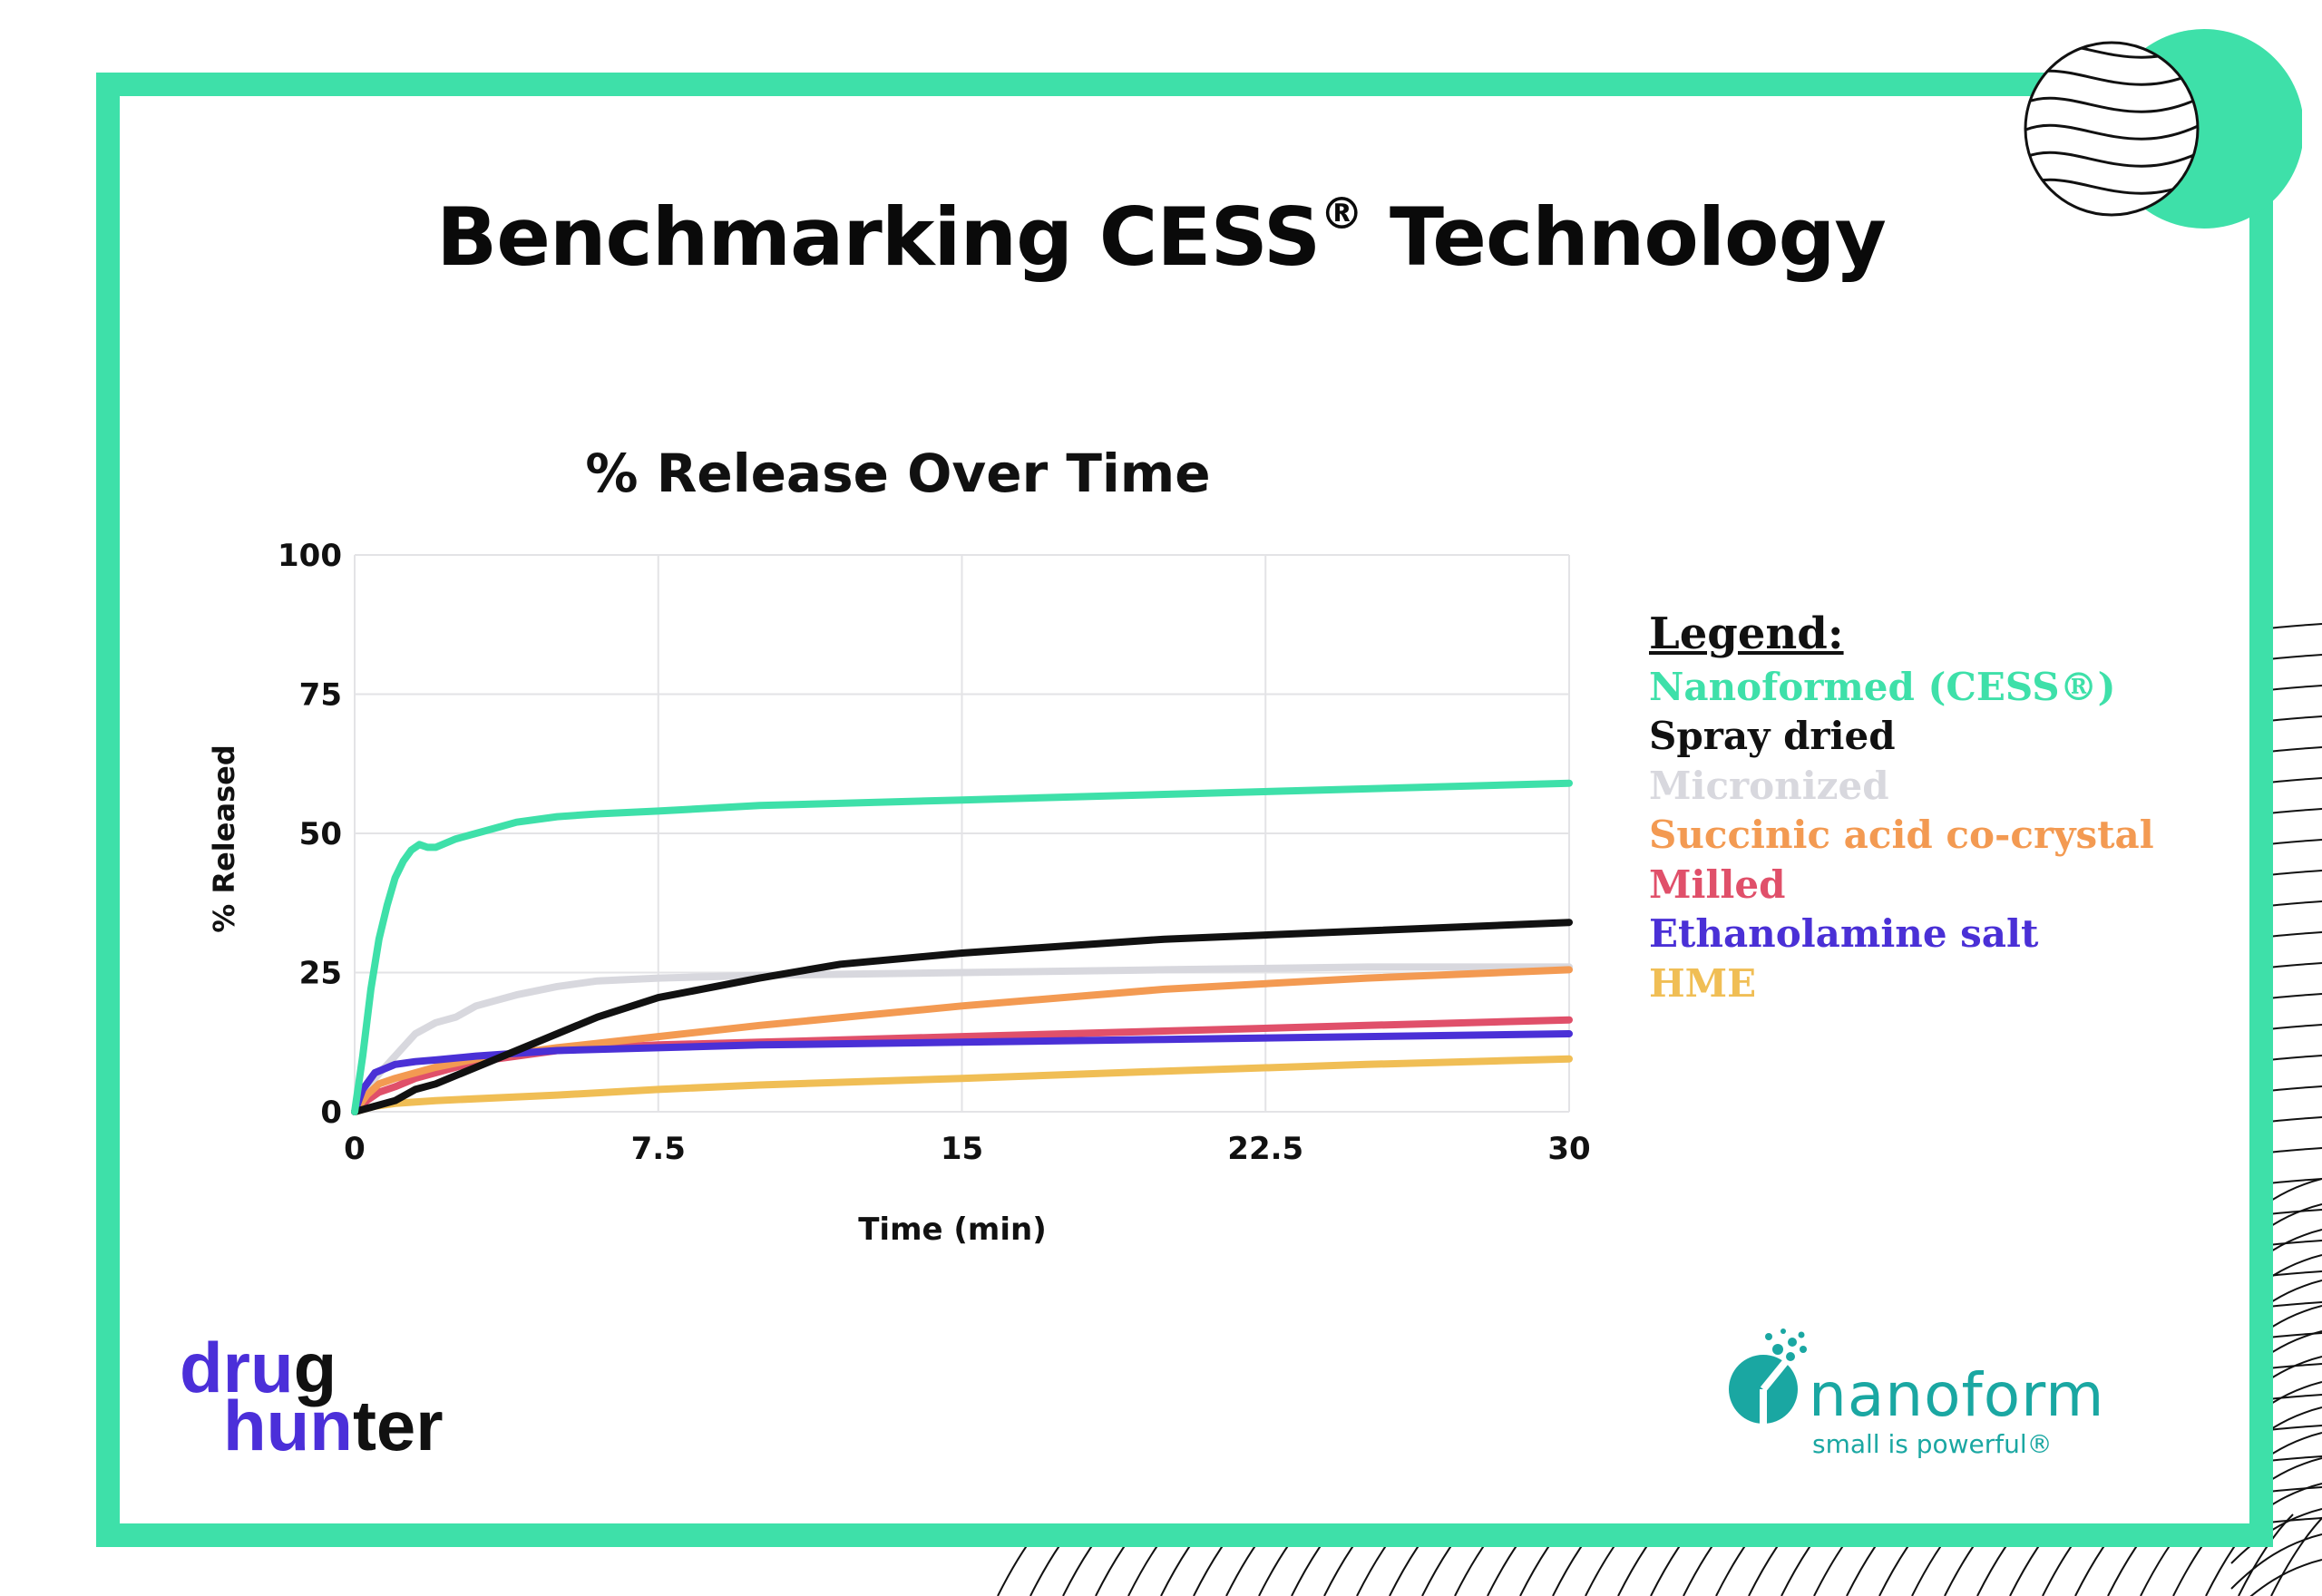  Describe the element at coordinates (321, 695) in the screenshot. I see `y-tick-label: 75` at that location.